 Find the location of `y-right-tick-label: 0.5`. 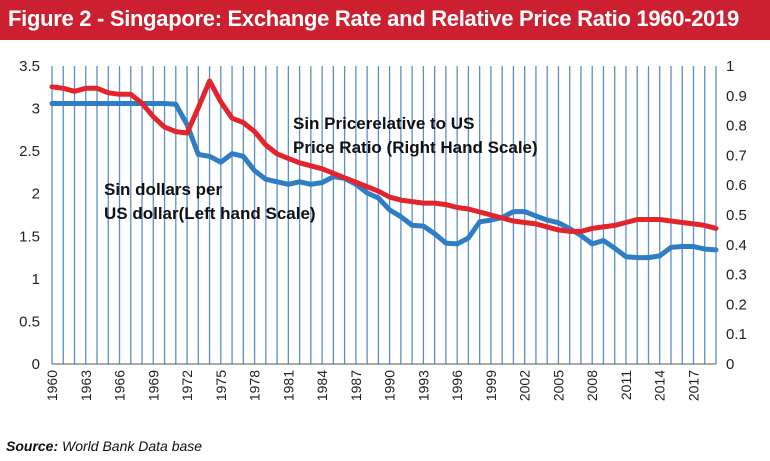

y-right-tick-label: 0.5 is located at coordinates (736, 215).